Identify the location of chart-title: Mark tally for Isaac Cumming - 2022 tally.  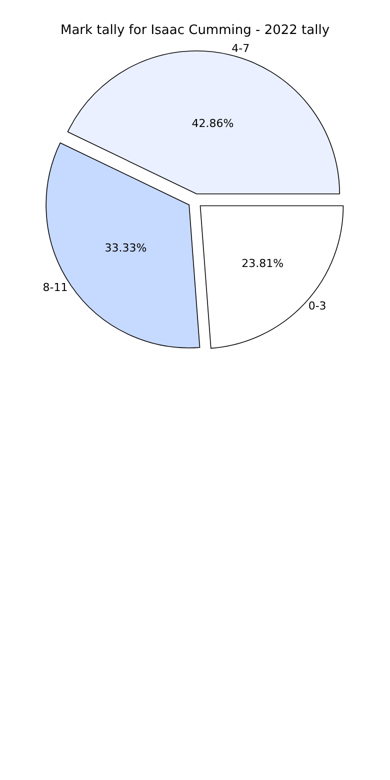
(195, 30).